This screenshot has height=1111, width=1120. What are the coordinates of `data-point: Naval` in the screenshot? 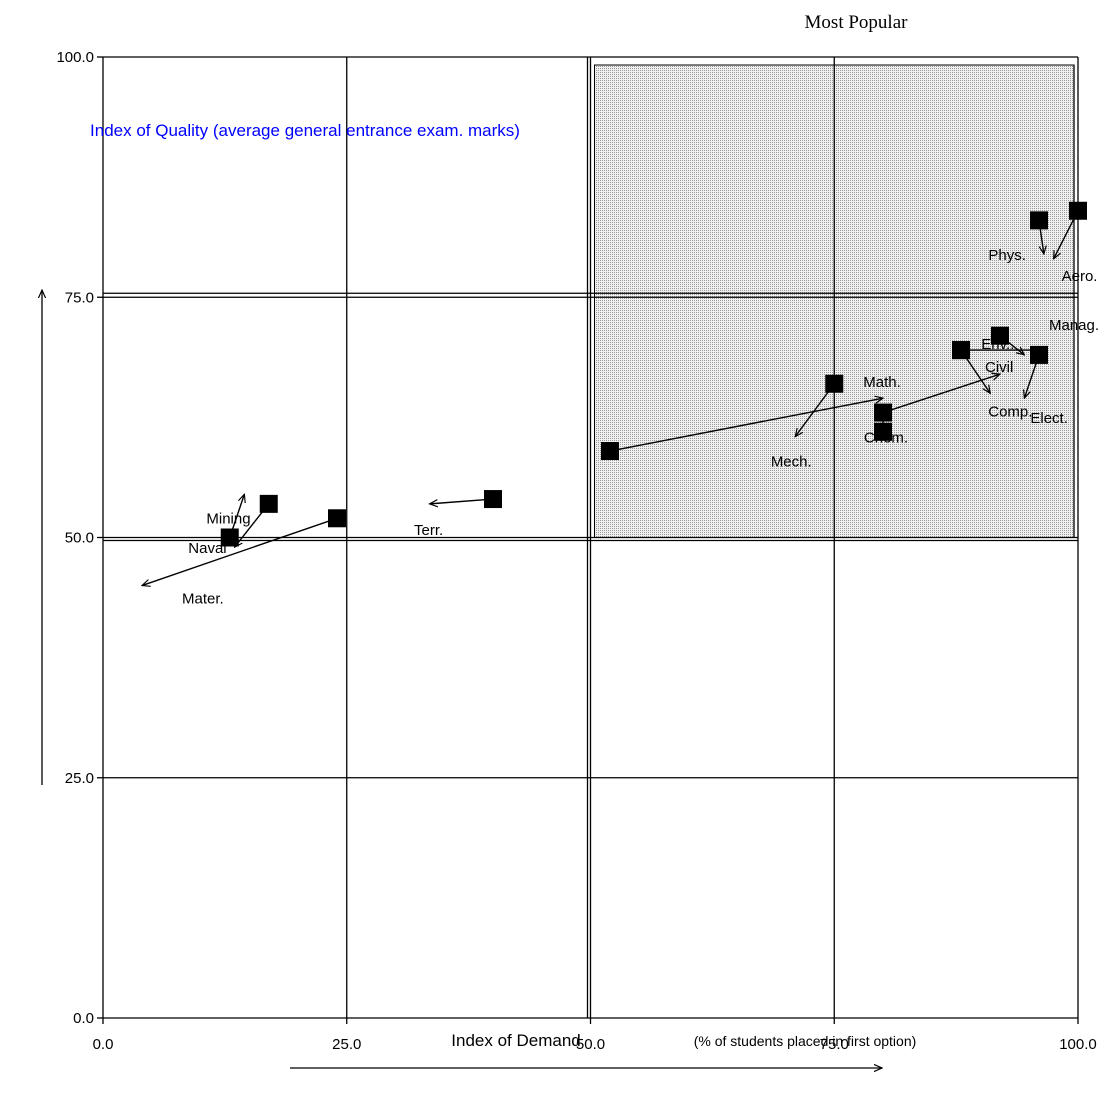 It's located at (233, 525).